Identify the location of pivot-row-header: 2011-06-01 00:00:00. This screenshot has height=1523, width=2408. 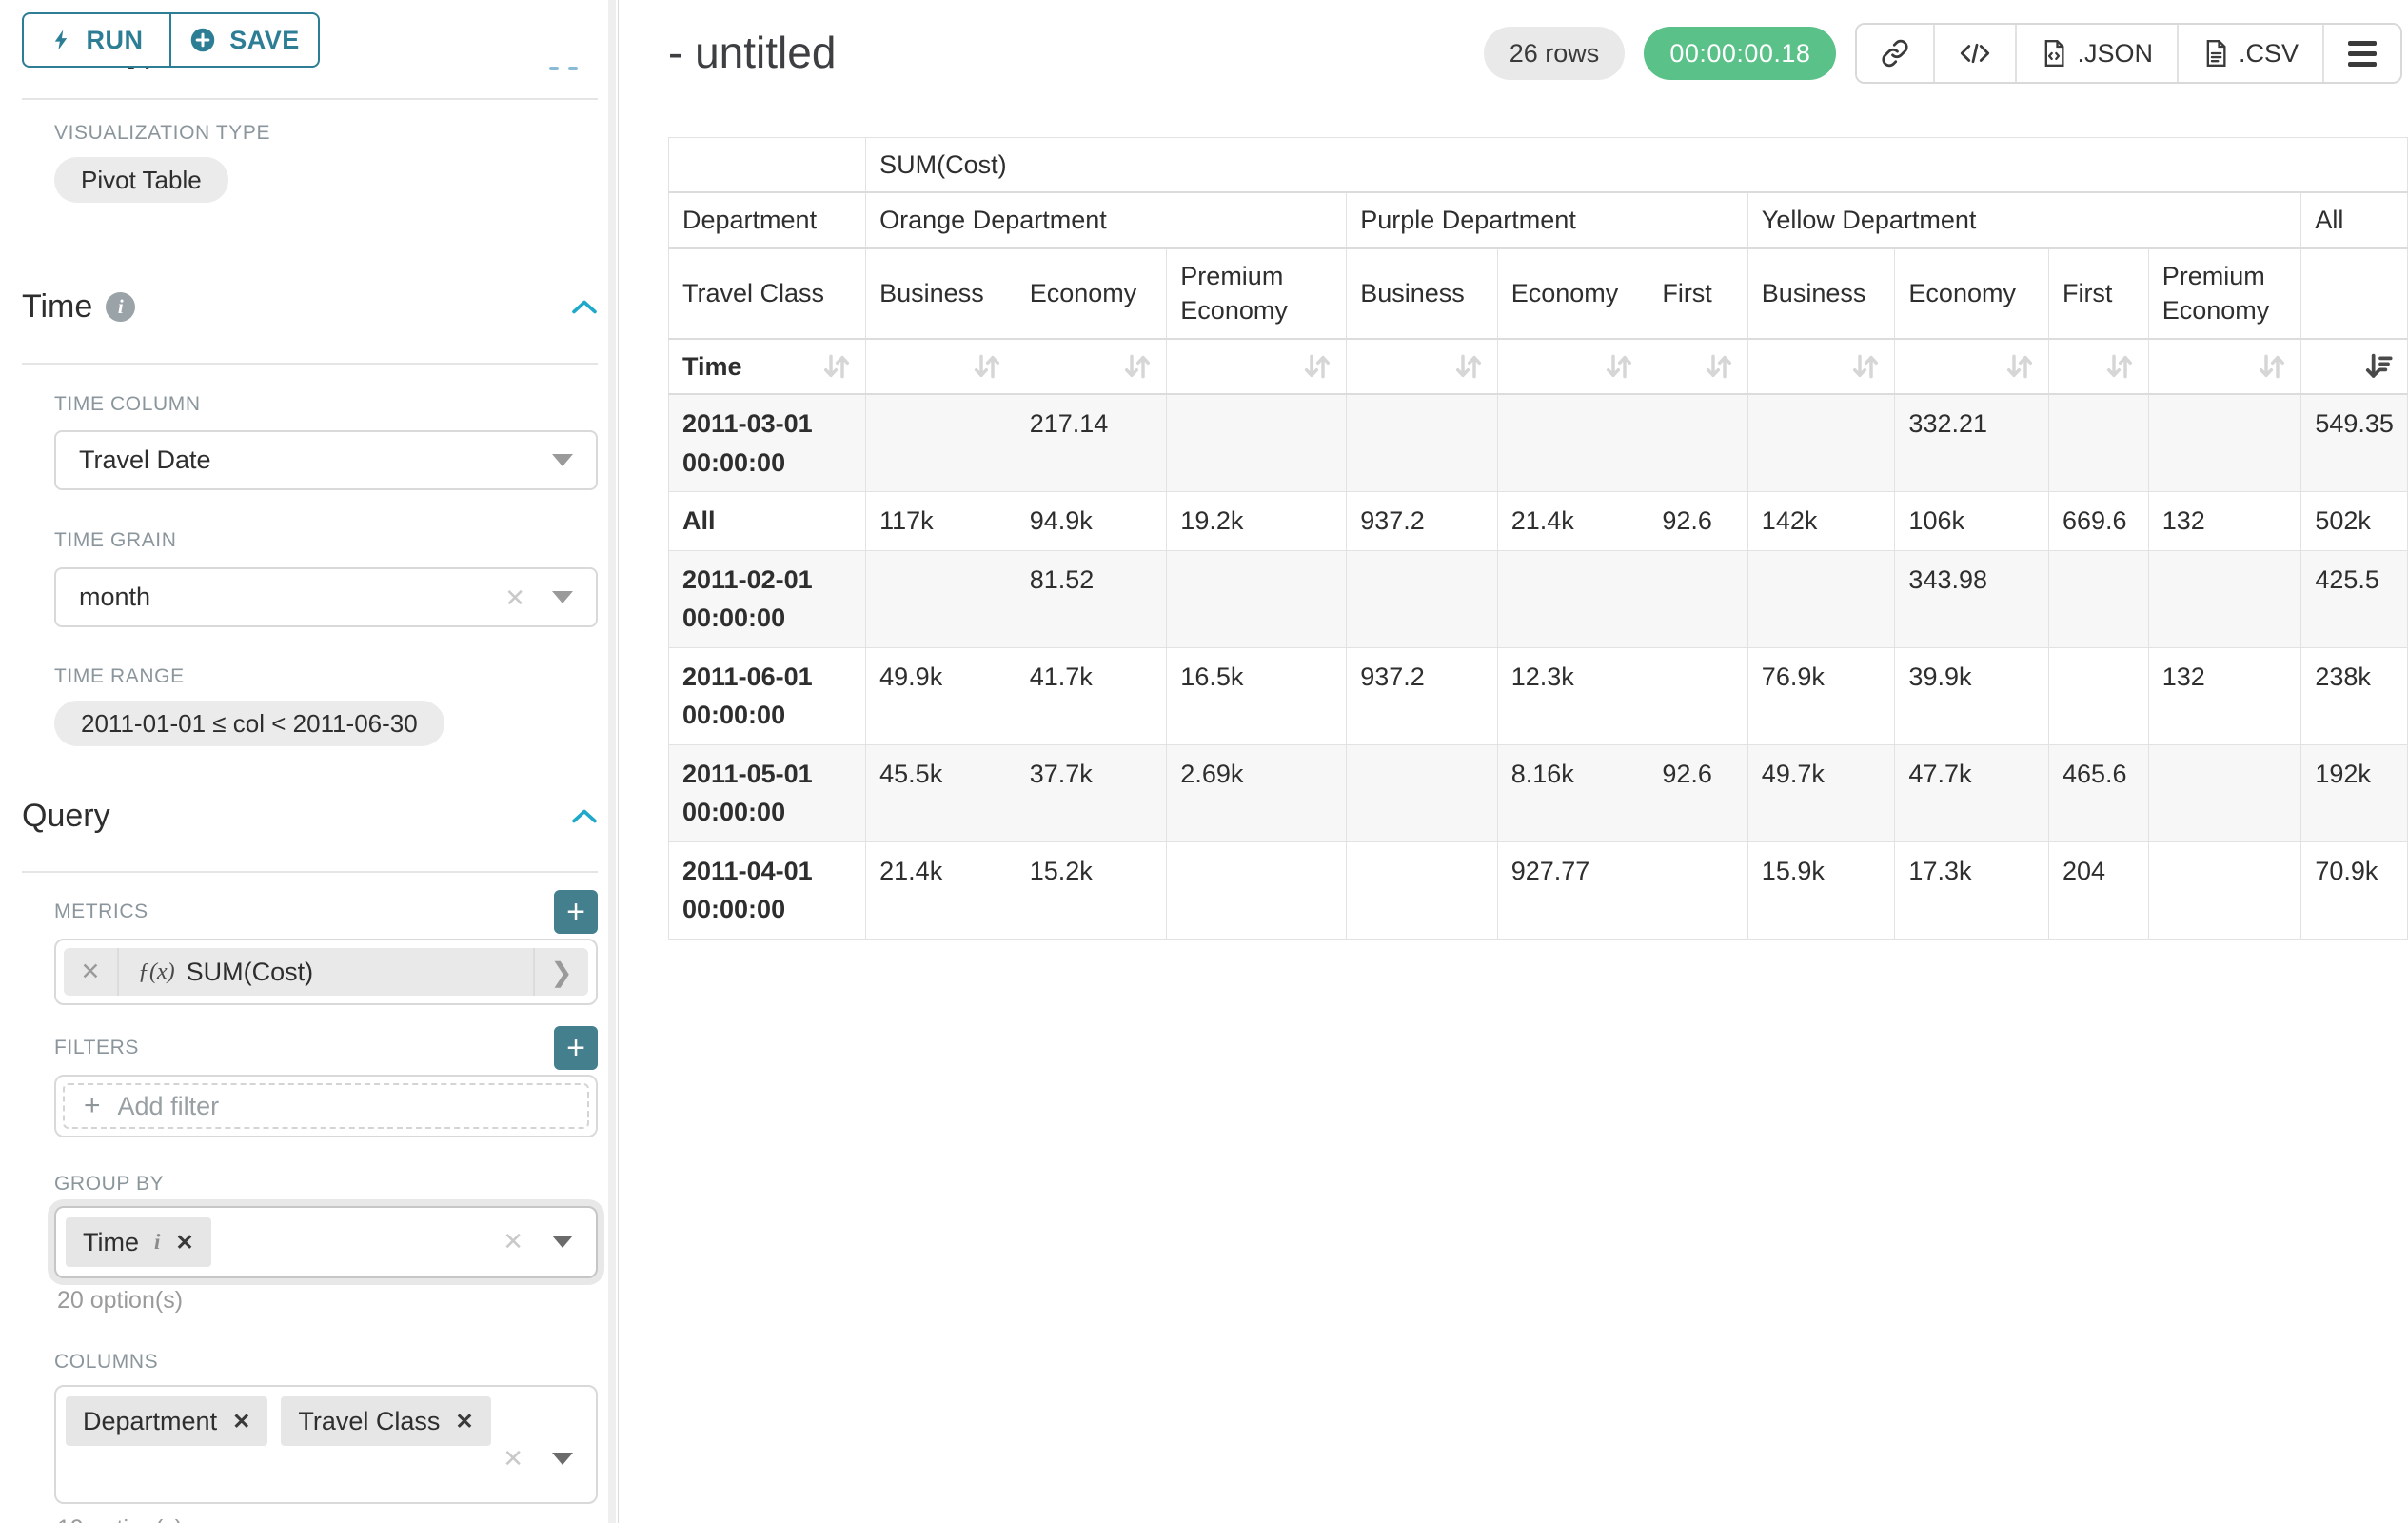
(767, 695).